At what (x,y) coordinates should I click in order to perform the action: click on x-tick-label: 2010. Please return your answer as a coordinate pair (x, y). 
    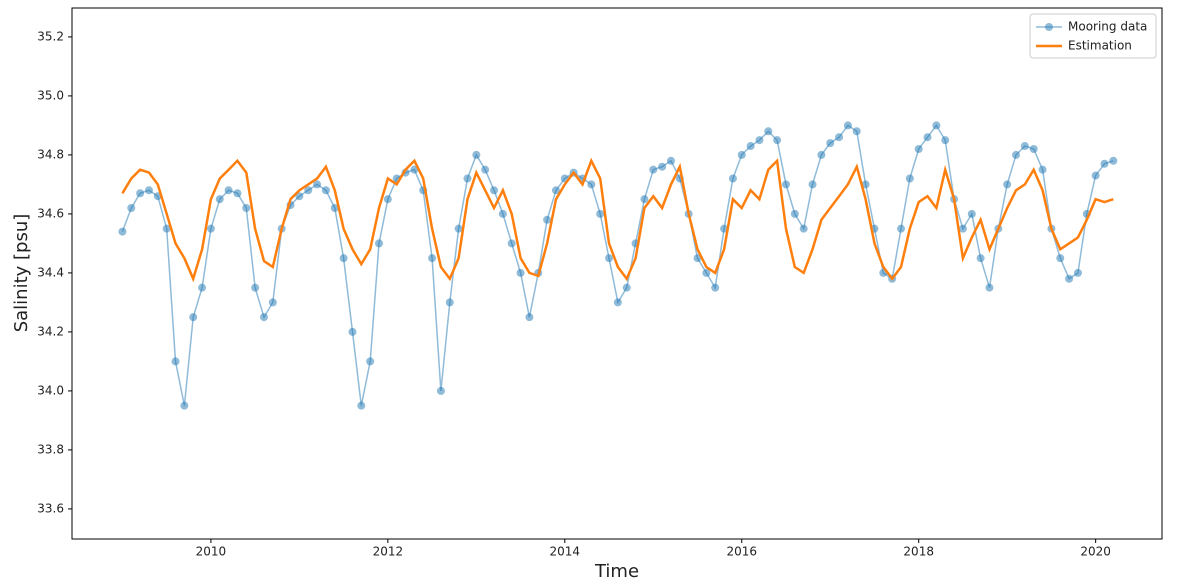
    Looking at the image, I should click on (211, 552).